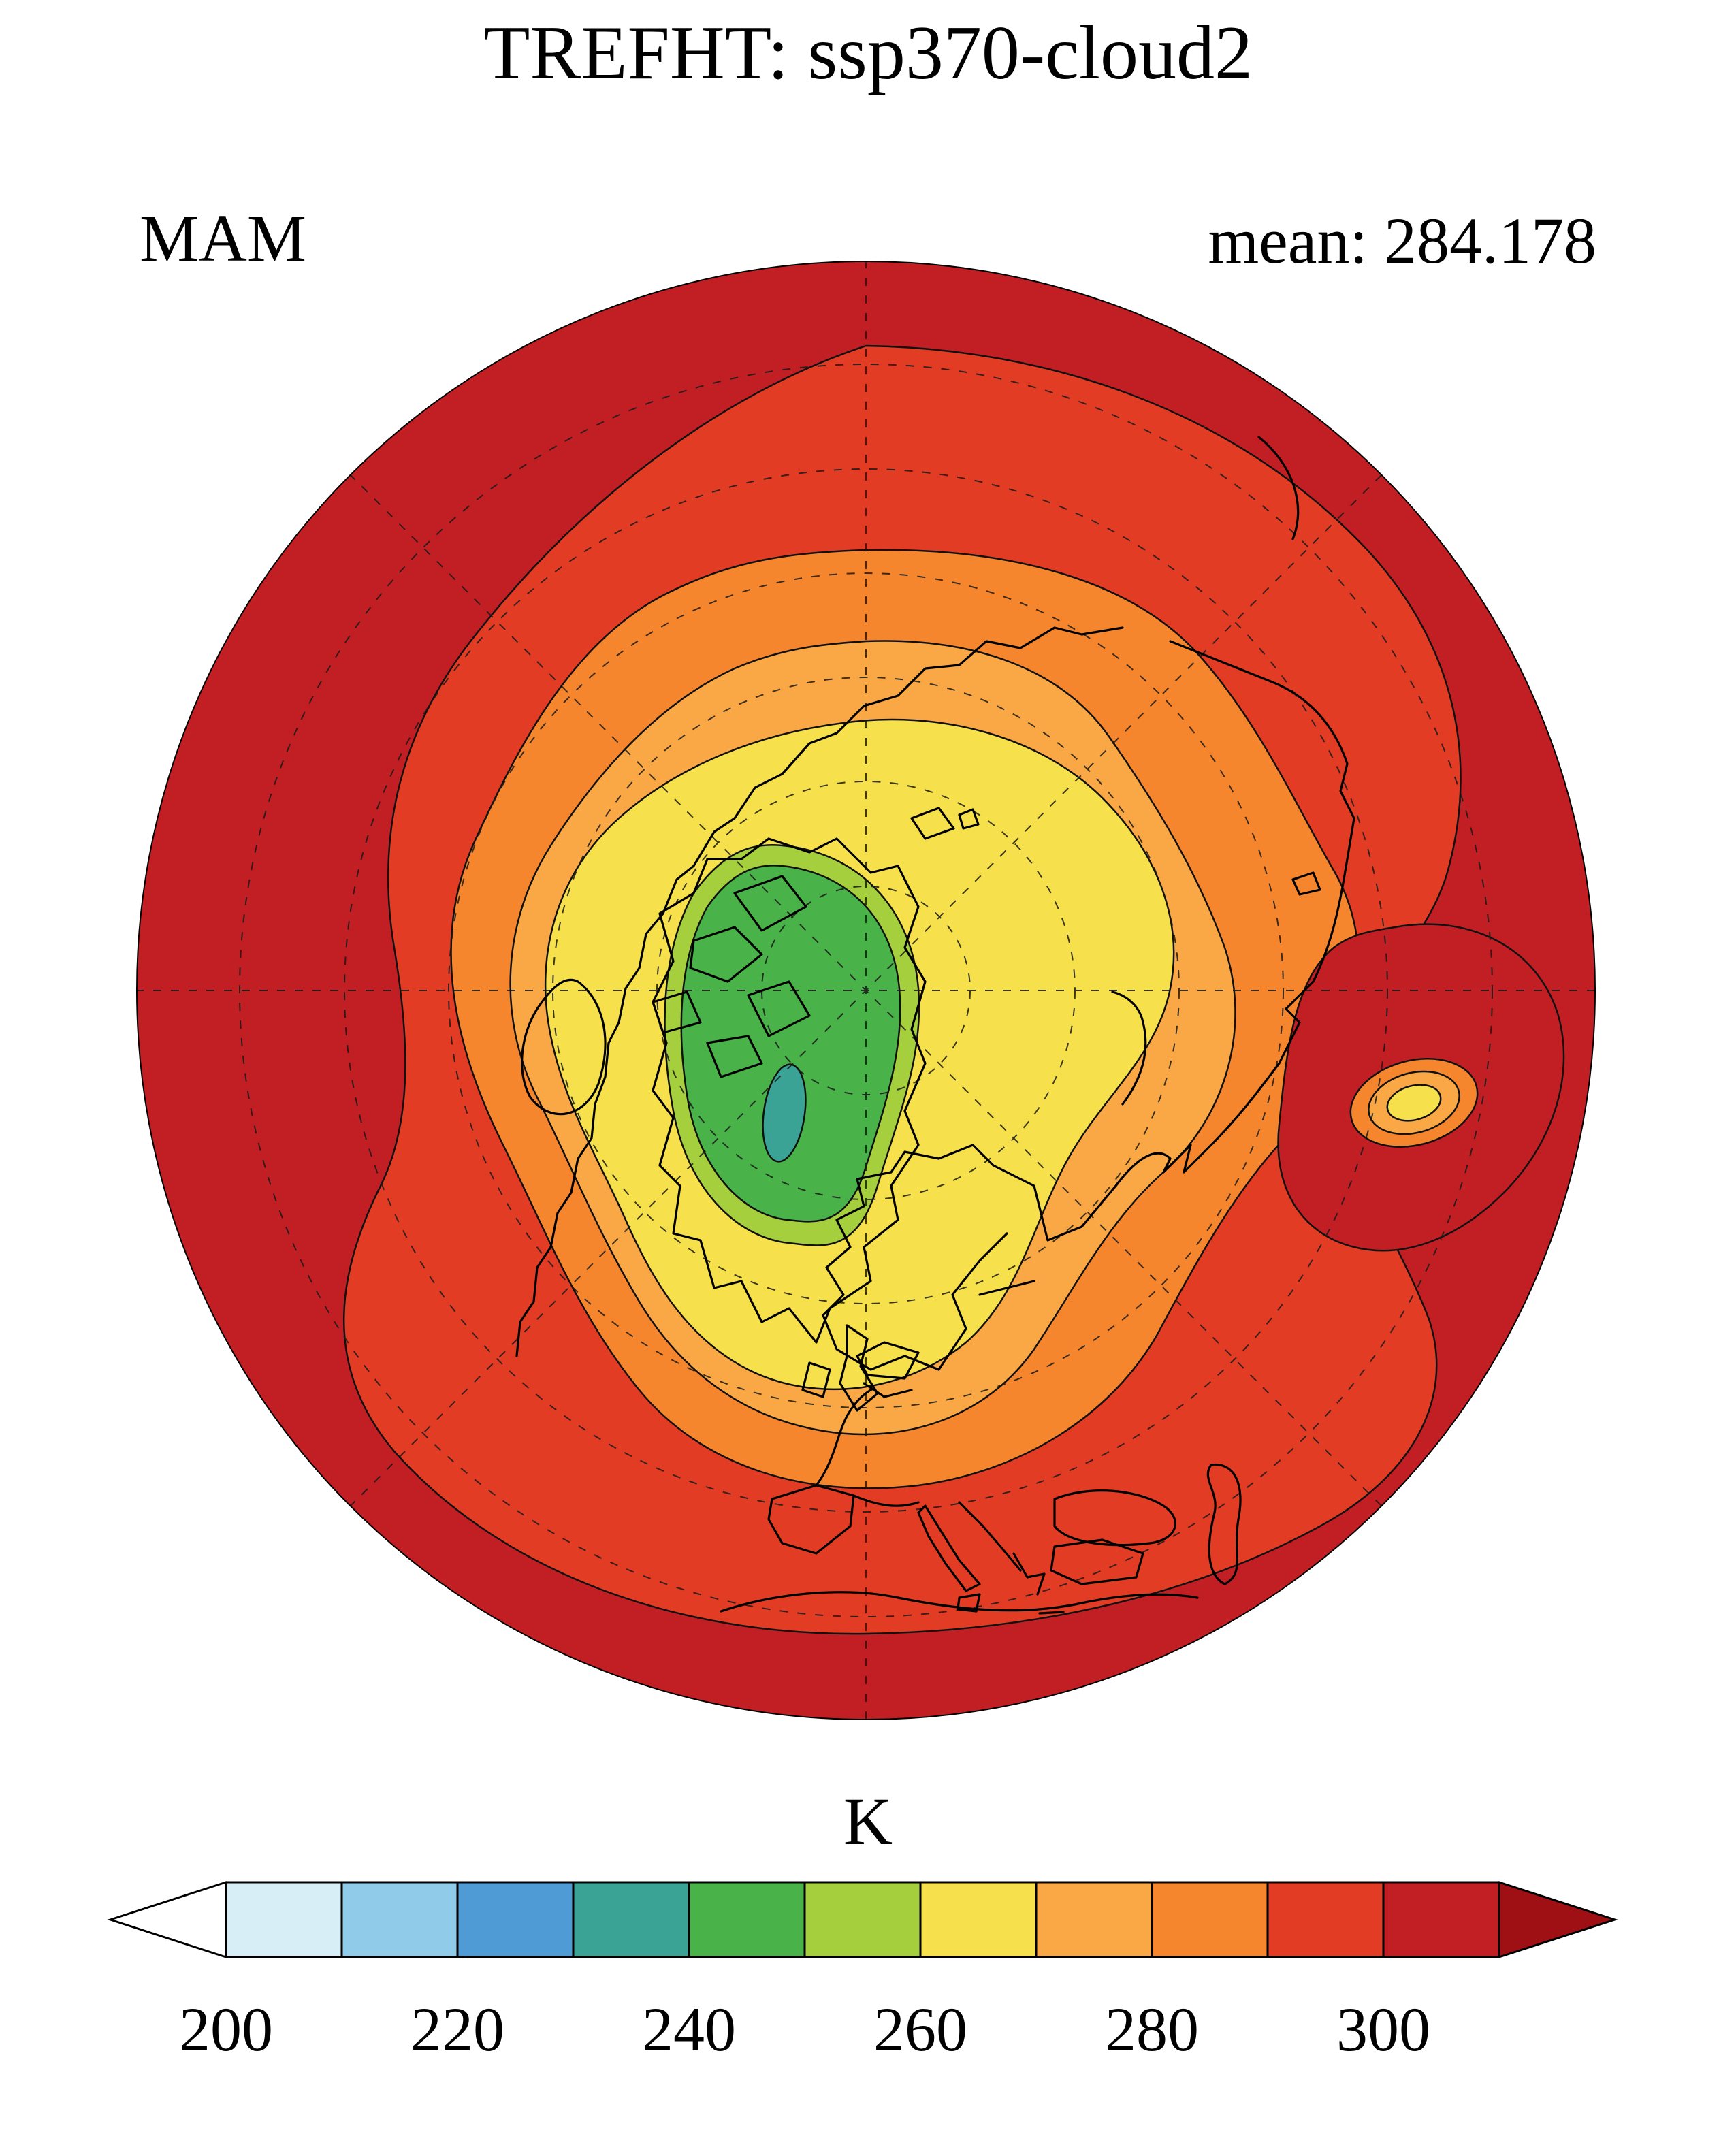  What do you see at coordinates (918, 1093) in the screenshot?
I see `coastline-arctic-islands` at bounding box center [918, 1093].